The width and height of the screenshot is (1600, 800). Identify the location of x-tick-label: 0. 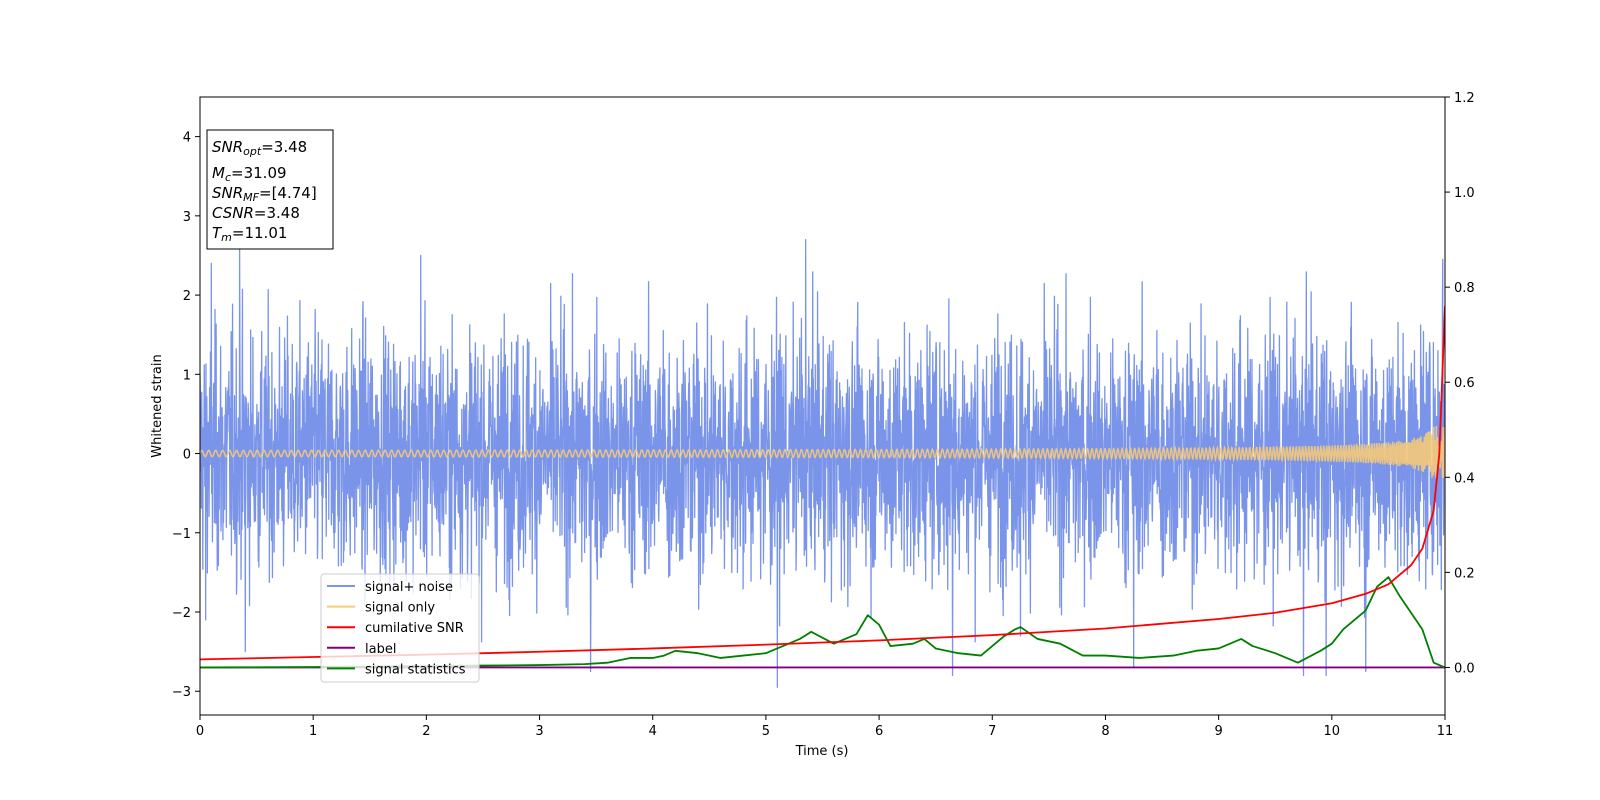
(200, 731).